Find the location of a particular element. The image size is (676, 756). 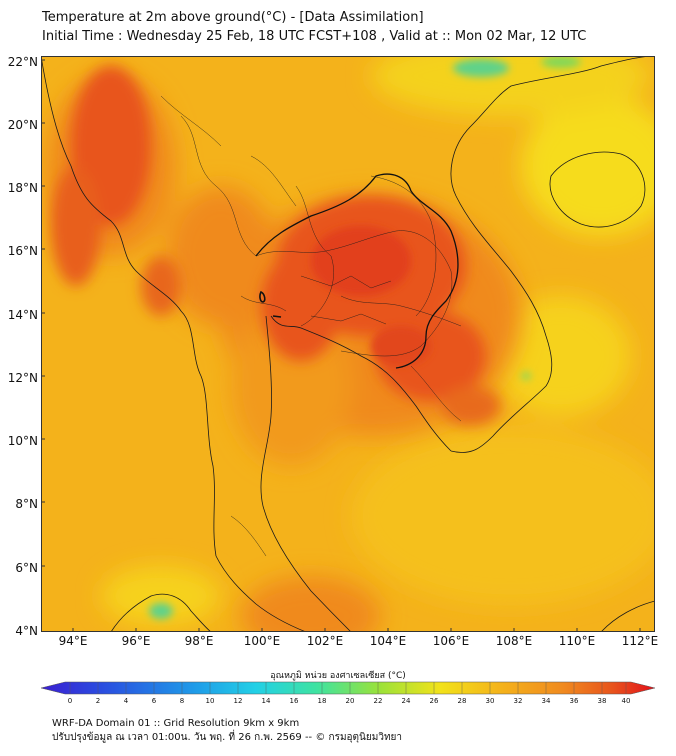

lon-label-110e: 110°E is located at coordinates (577, 641).